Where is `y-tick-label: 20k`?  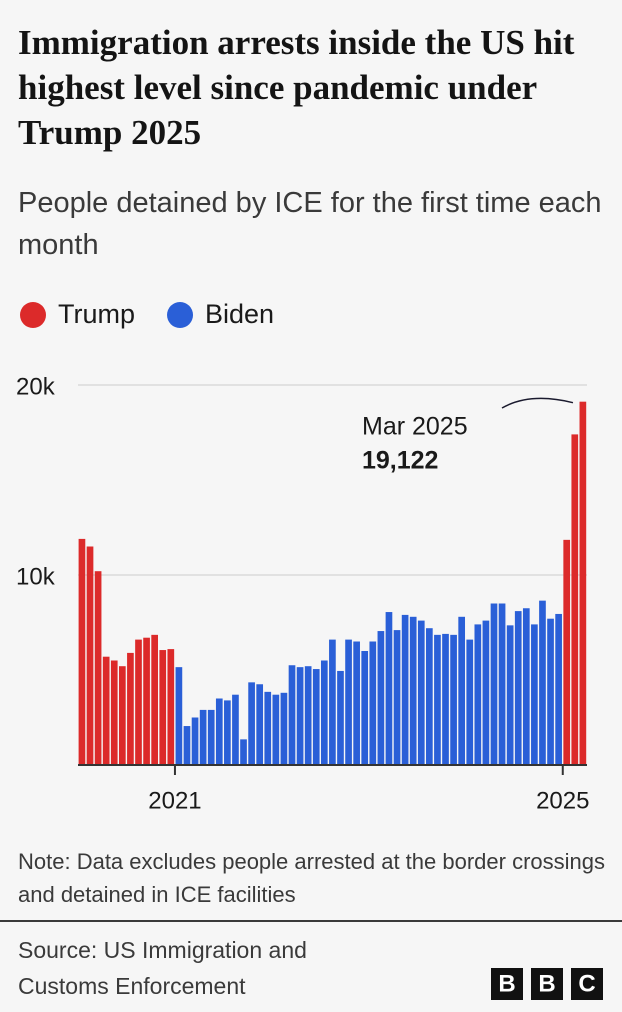 y-tick-label: 20k is located at coordinates (36, 386).